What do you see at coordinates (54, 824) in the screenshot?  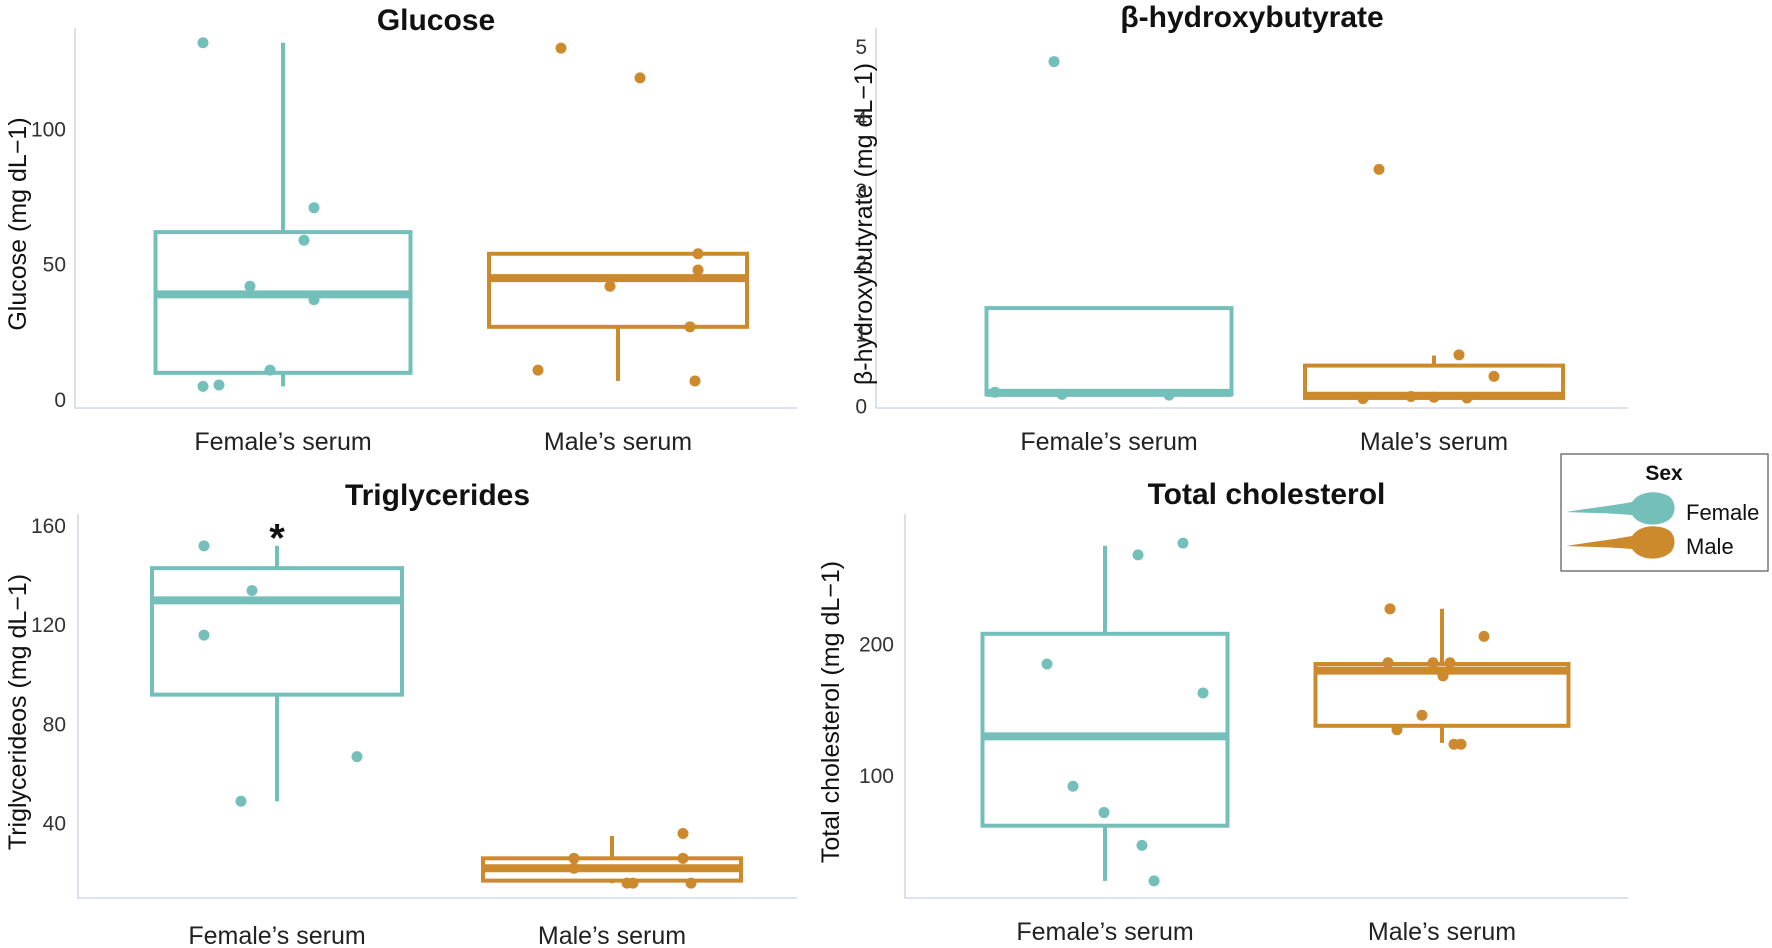 I see `y-tick-label: 40` at bounding box center [54, 824].